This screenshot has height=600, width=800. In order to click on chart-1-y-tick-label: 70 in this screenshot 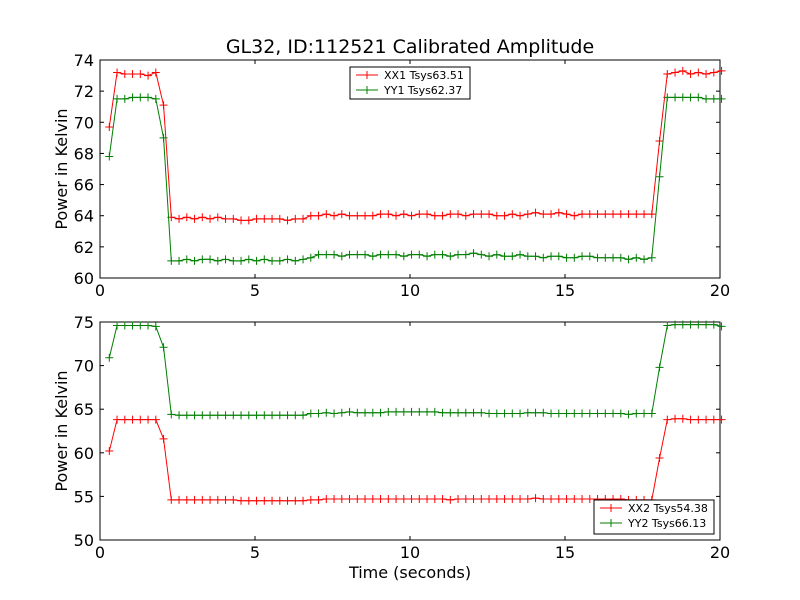, I will do `click(84, 122)`.